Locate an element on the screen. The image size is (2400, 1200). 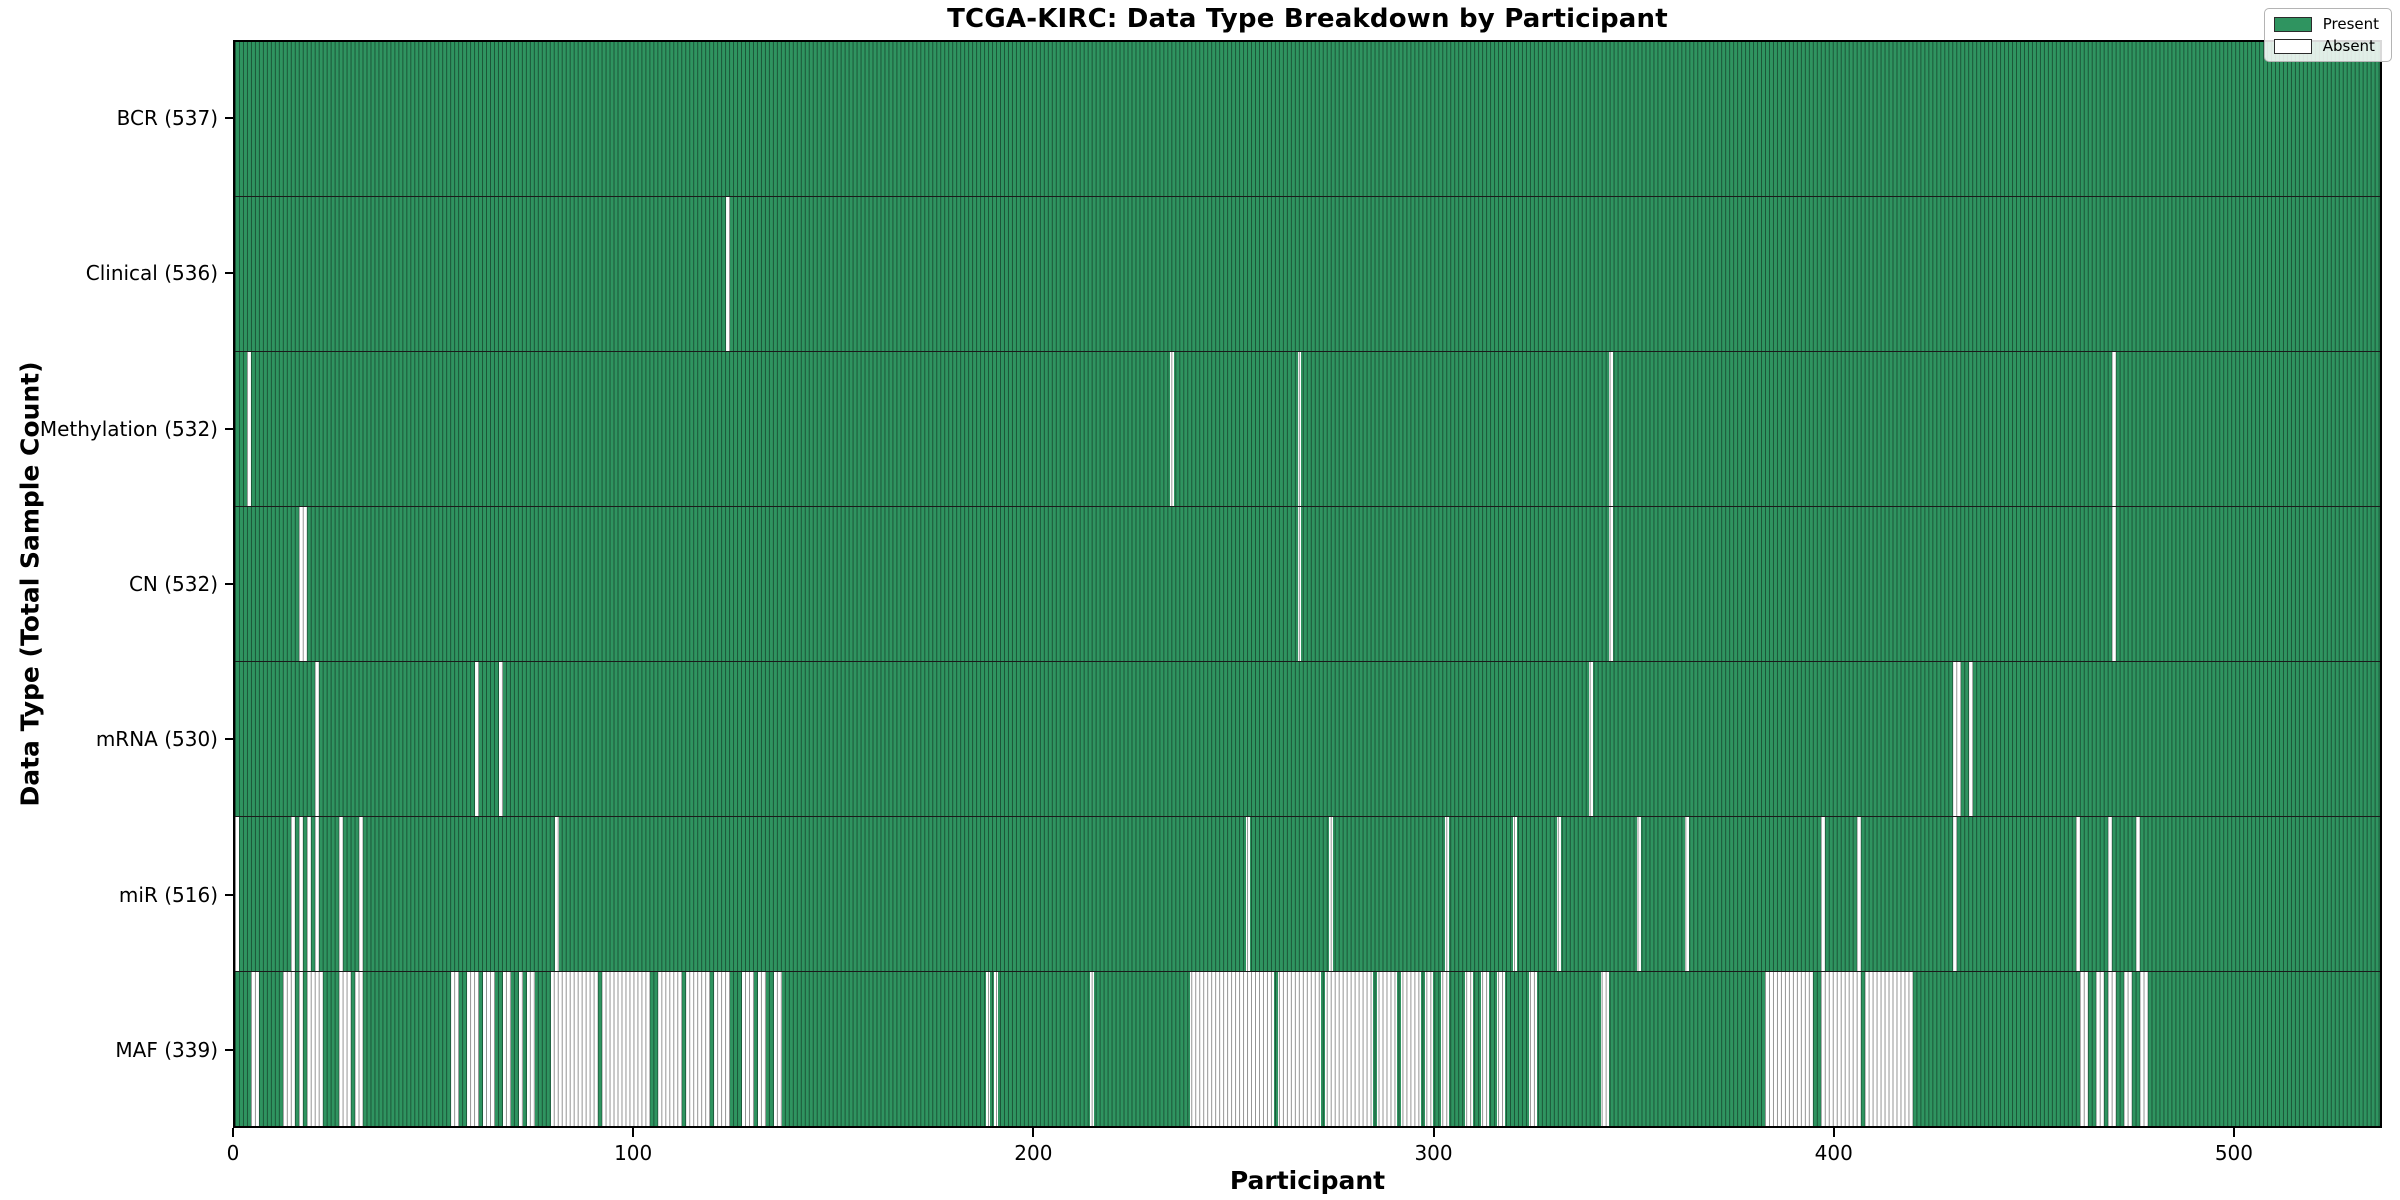
x-tick-label-400: 400 is located at coordinates (1833, 1153).